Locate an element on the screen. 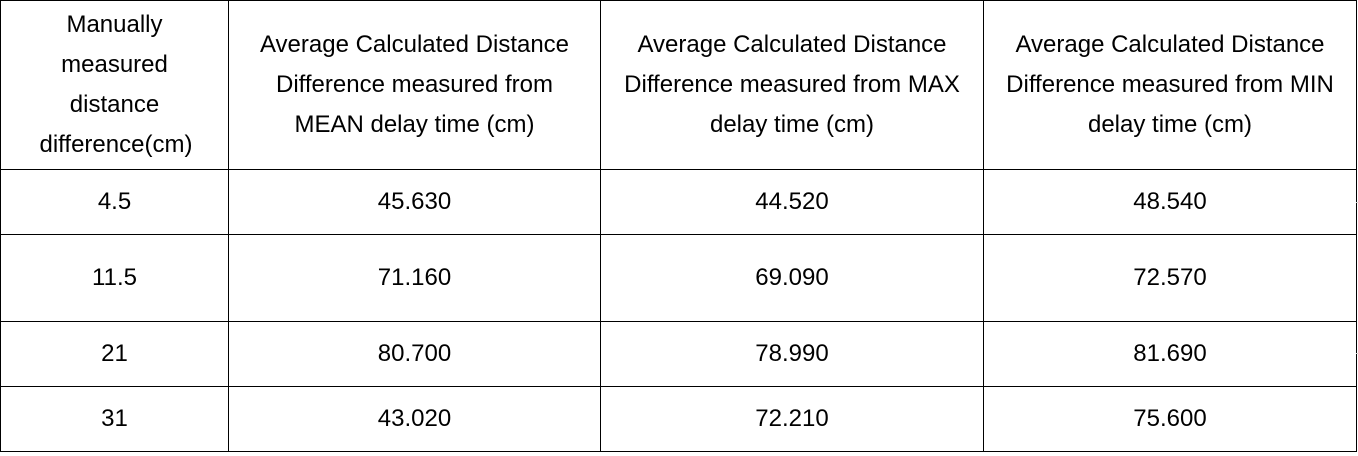 The width and height of the screenshot is (1358, 456). table-row: 4.5 45.630 44.520 48.540 is located at coordinates (678, 202).